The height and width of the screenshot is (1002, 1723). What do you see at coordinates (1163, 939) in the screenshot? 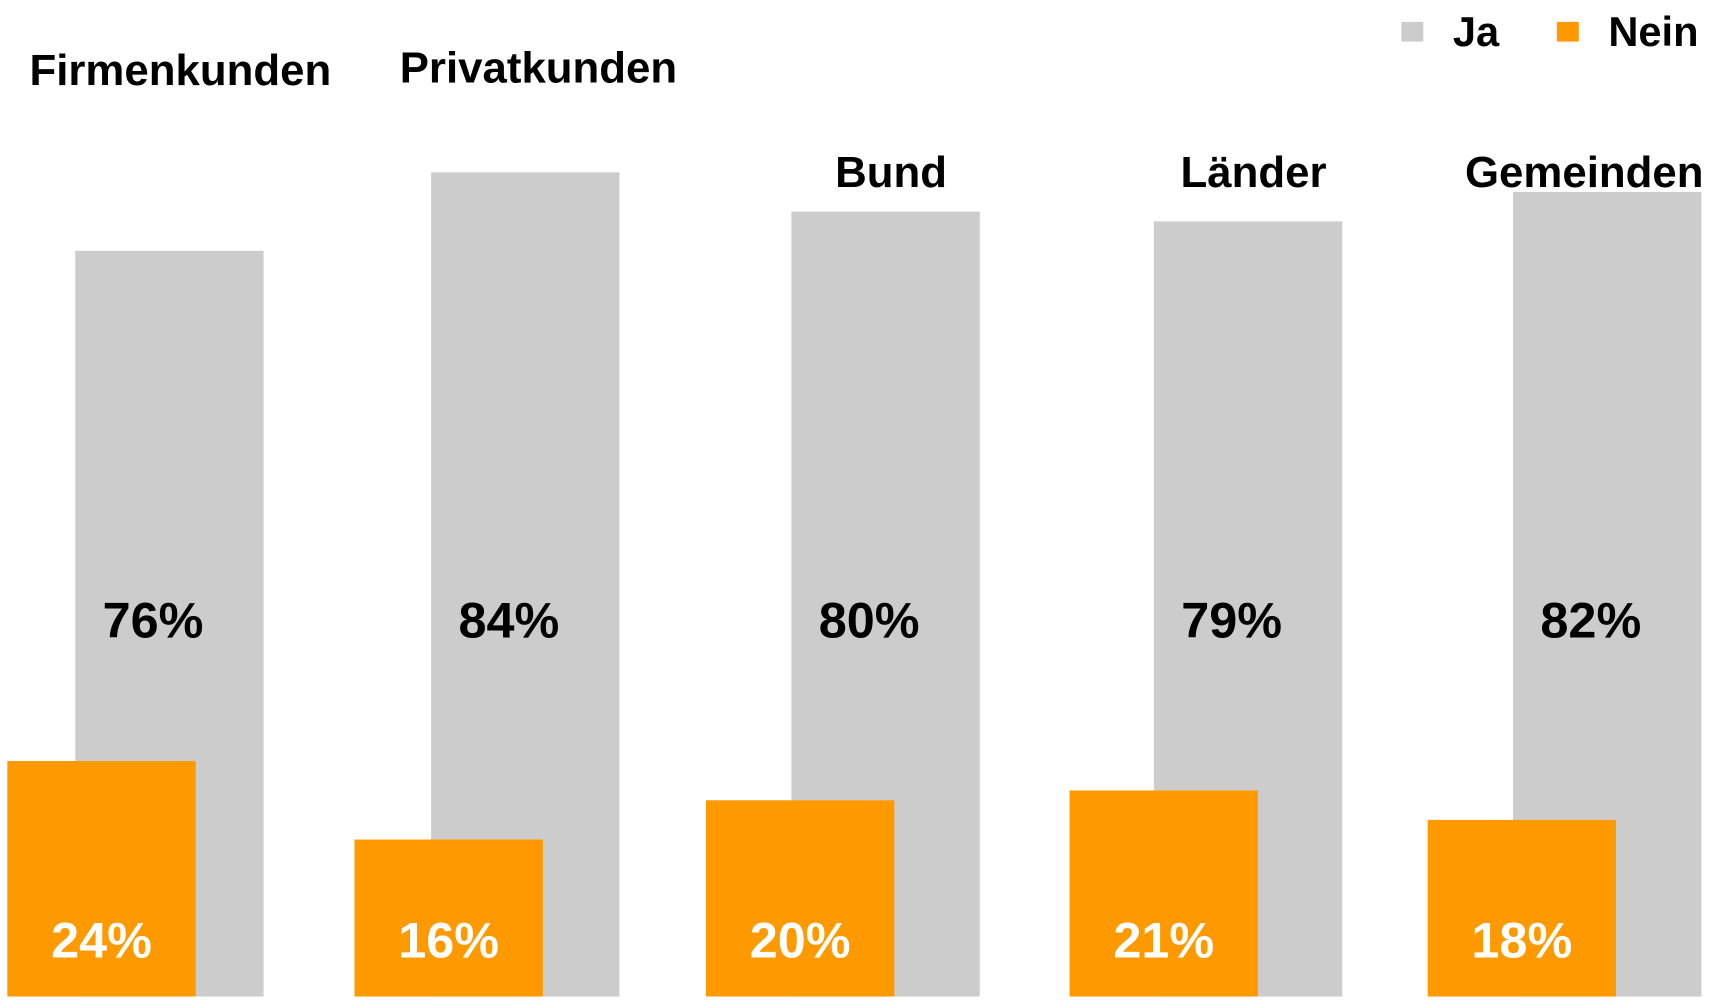
I see `value-label: 21%` at bounding box center [1163, 939].